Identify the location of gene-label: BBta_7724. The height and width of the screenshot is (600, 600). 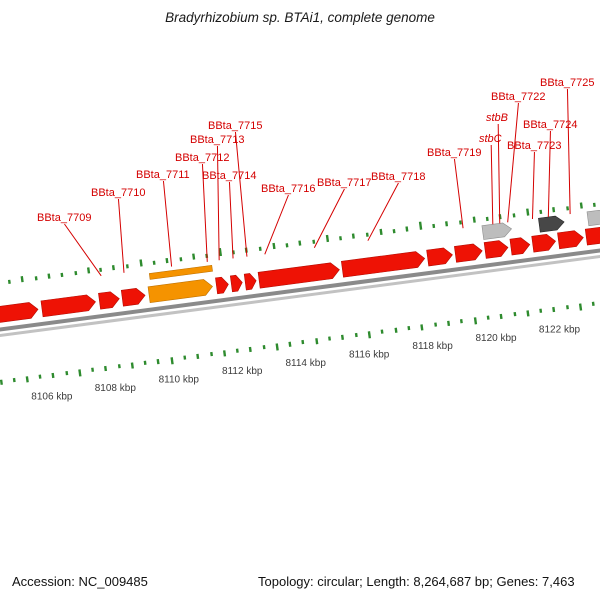
(550, 125).